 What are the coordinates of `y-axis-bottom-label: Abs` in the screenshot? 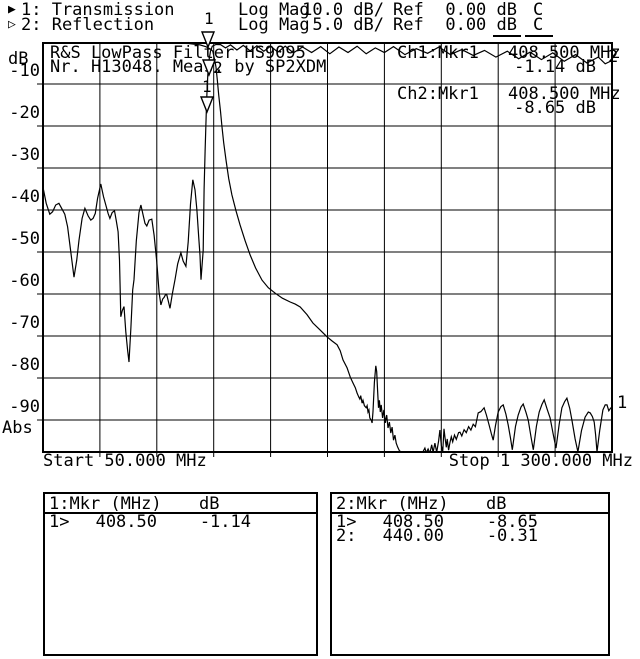 It's located at (17, 428).